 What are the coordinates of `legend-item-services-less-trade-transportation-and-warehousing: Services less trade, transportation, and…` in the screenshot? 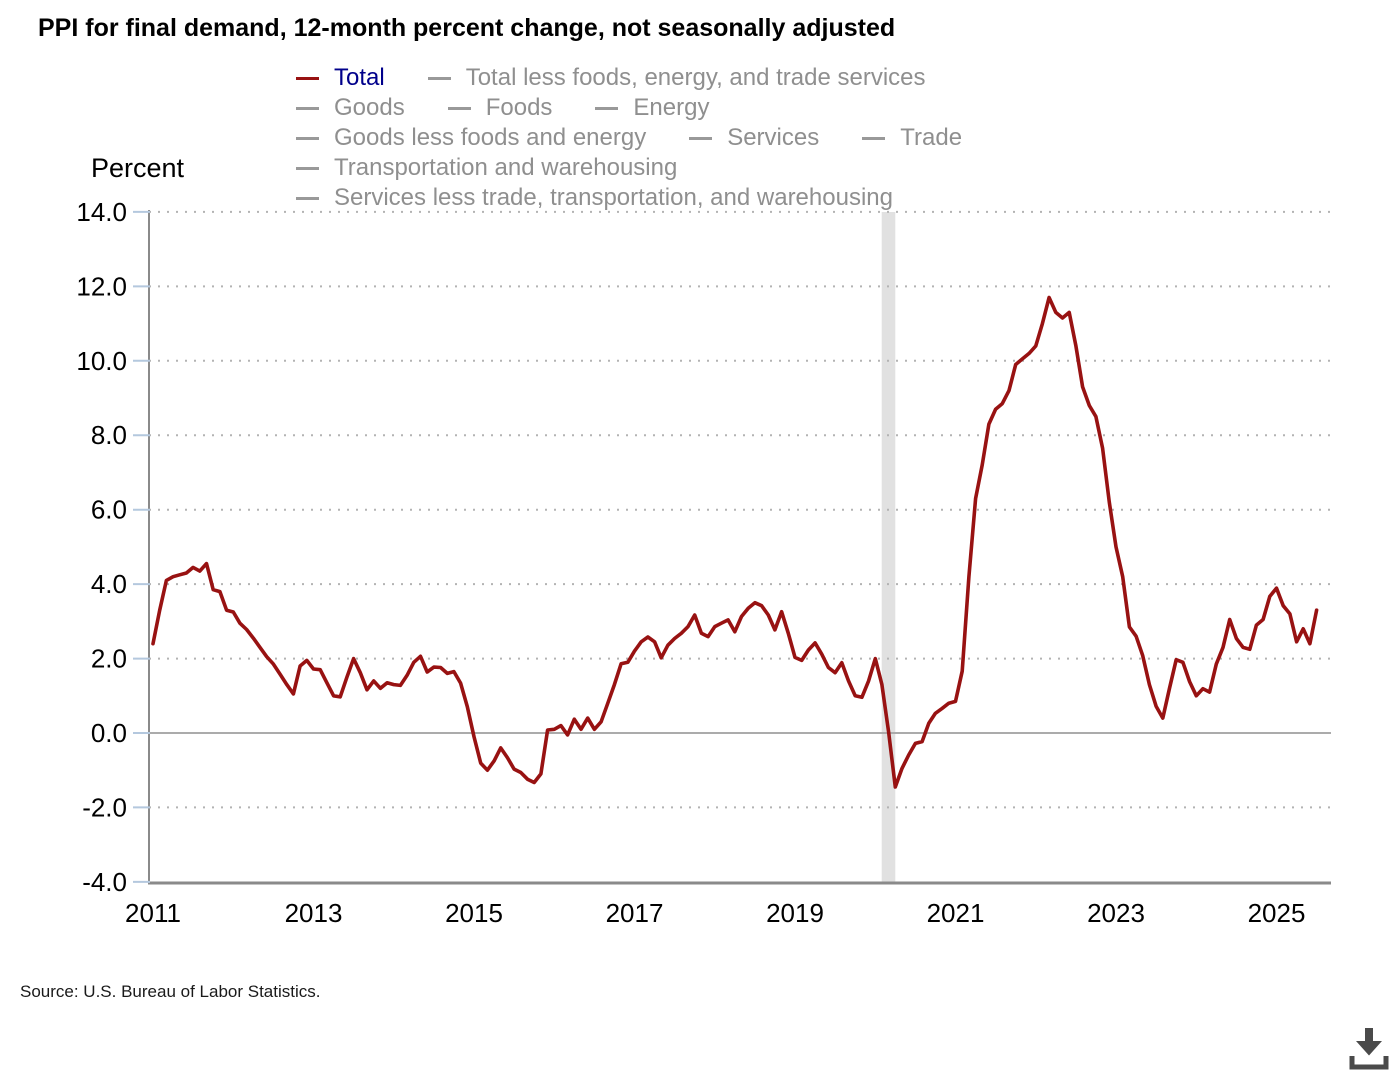 It's located at (594, 198).